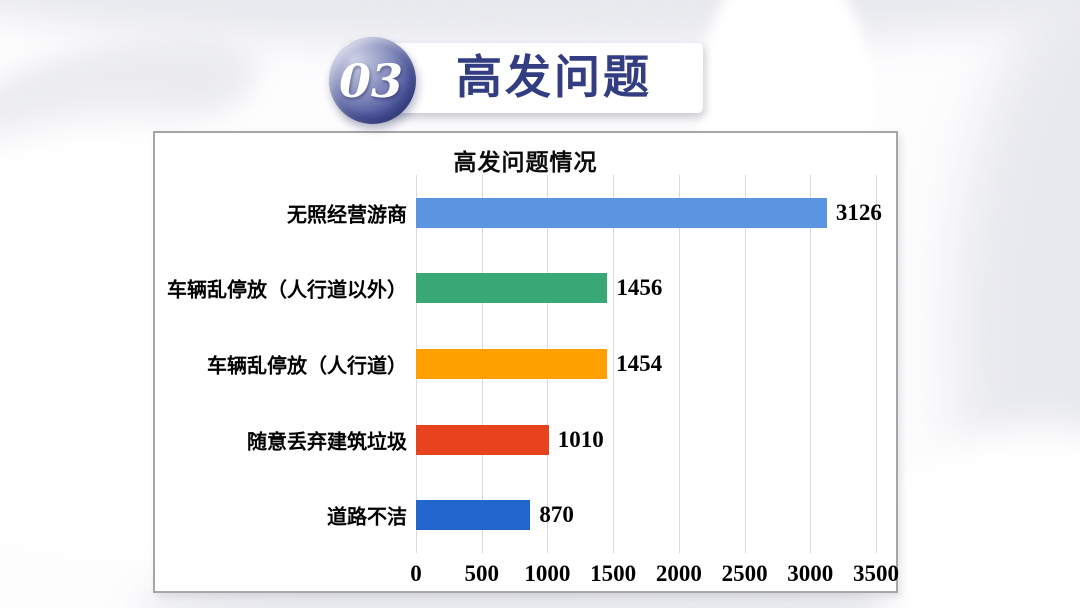 The width and height of the screenshot is (1080, 608). What do you see at coordinates (307, 366) in the screenshot?
I see `category-label: 车辆乱停放（人行道）` at bounding box center [307, 366].